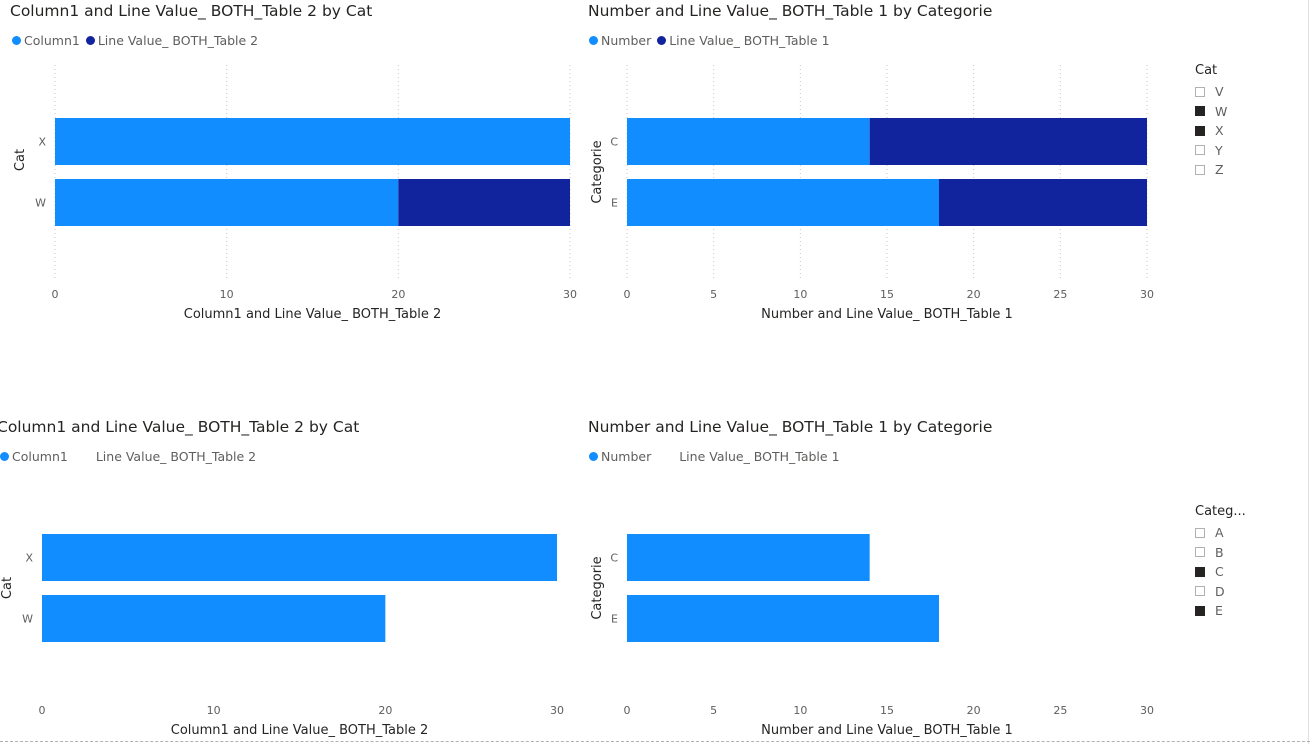 The height and width of the screenshot is (744, 1310). I want to click on slicer-item-w: W, so click(1211, 112).